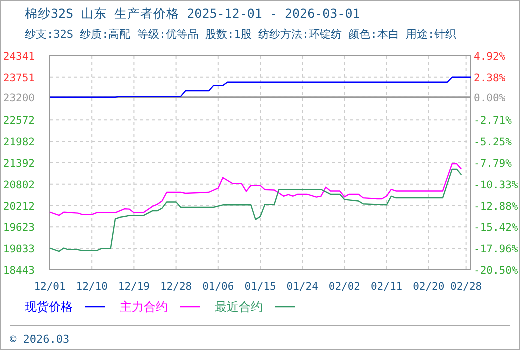 The image size is (520, 350). What do you see at coordinates (260, 287) in the screenshot?
I see `x-tick-label: 01/15` at bounding box center [260, 287].